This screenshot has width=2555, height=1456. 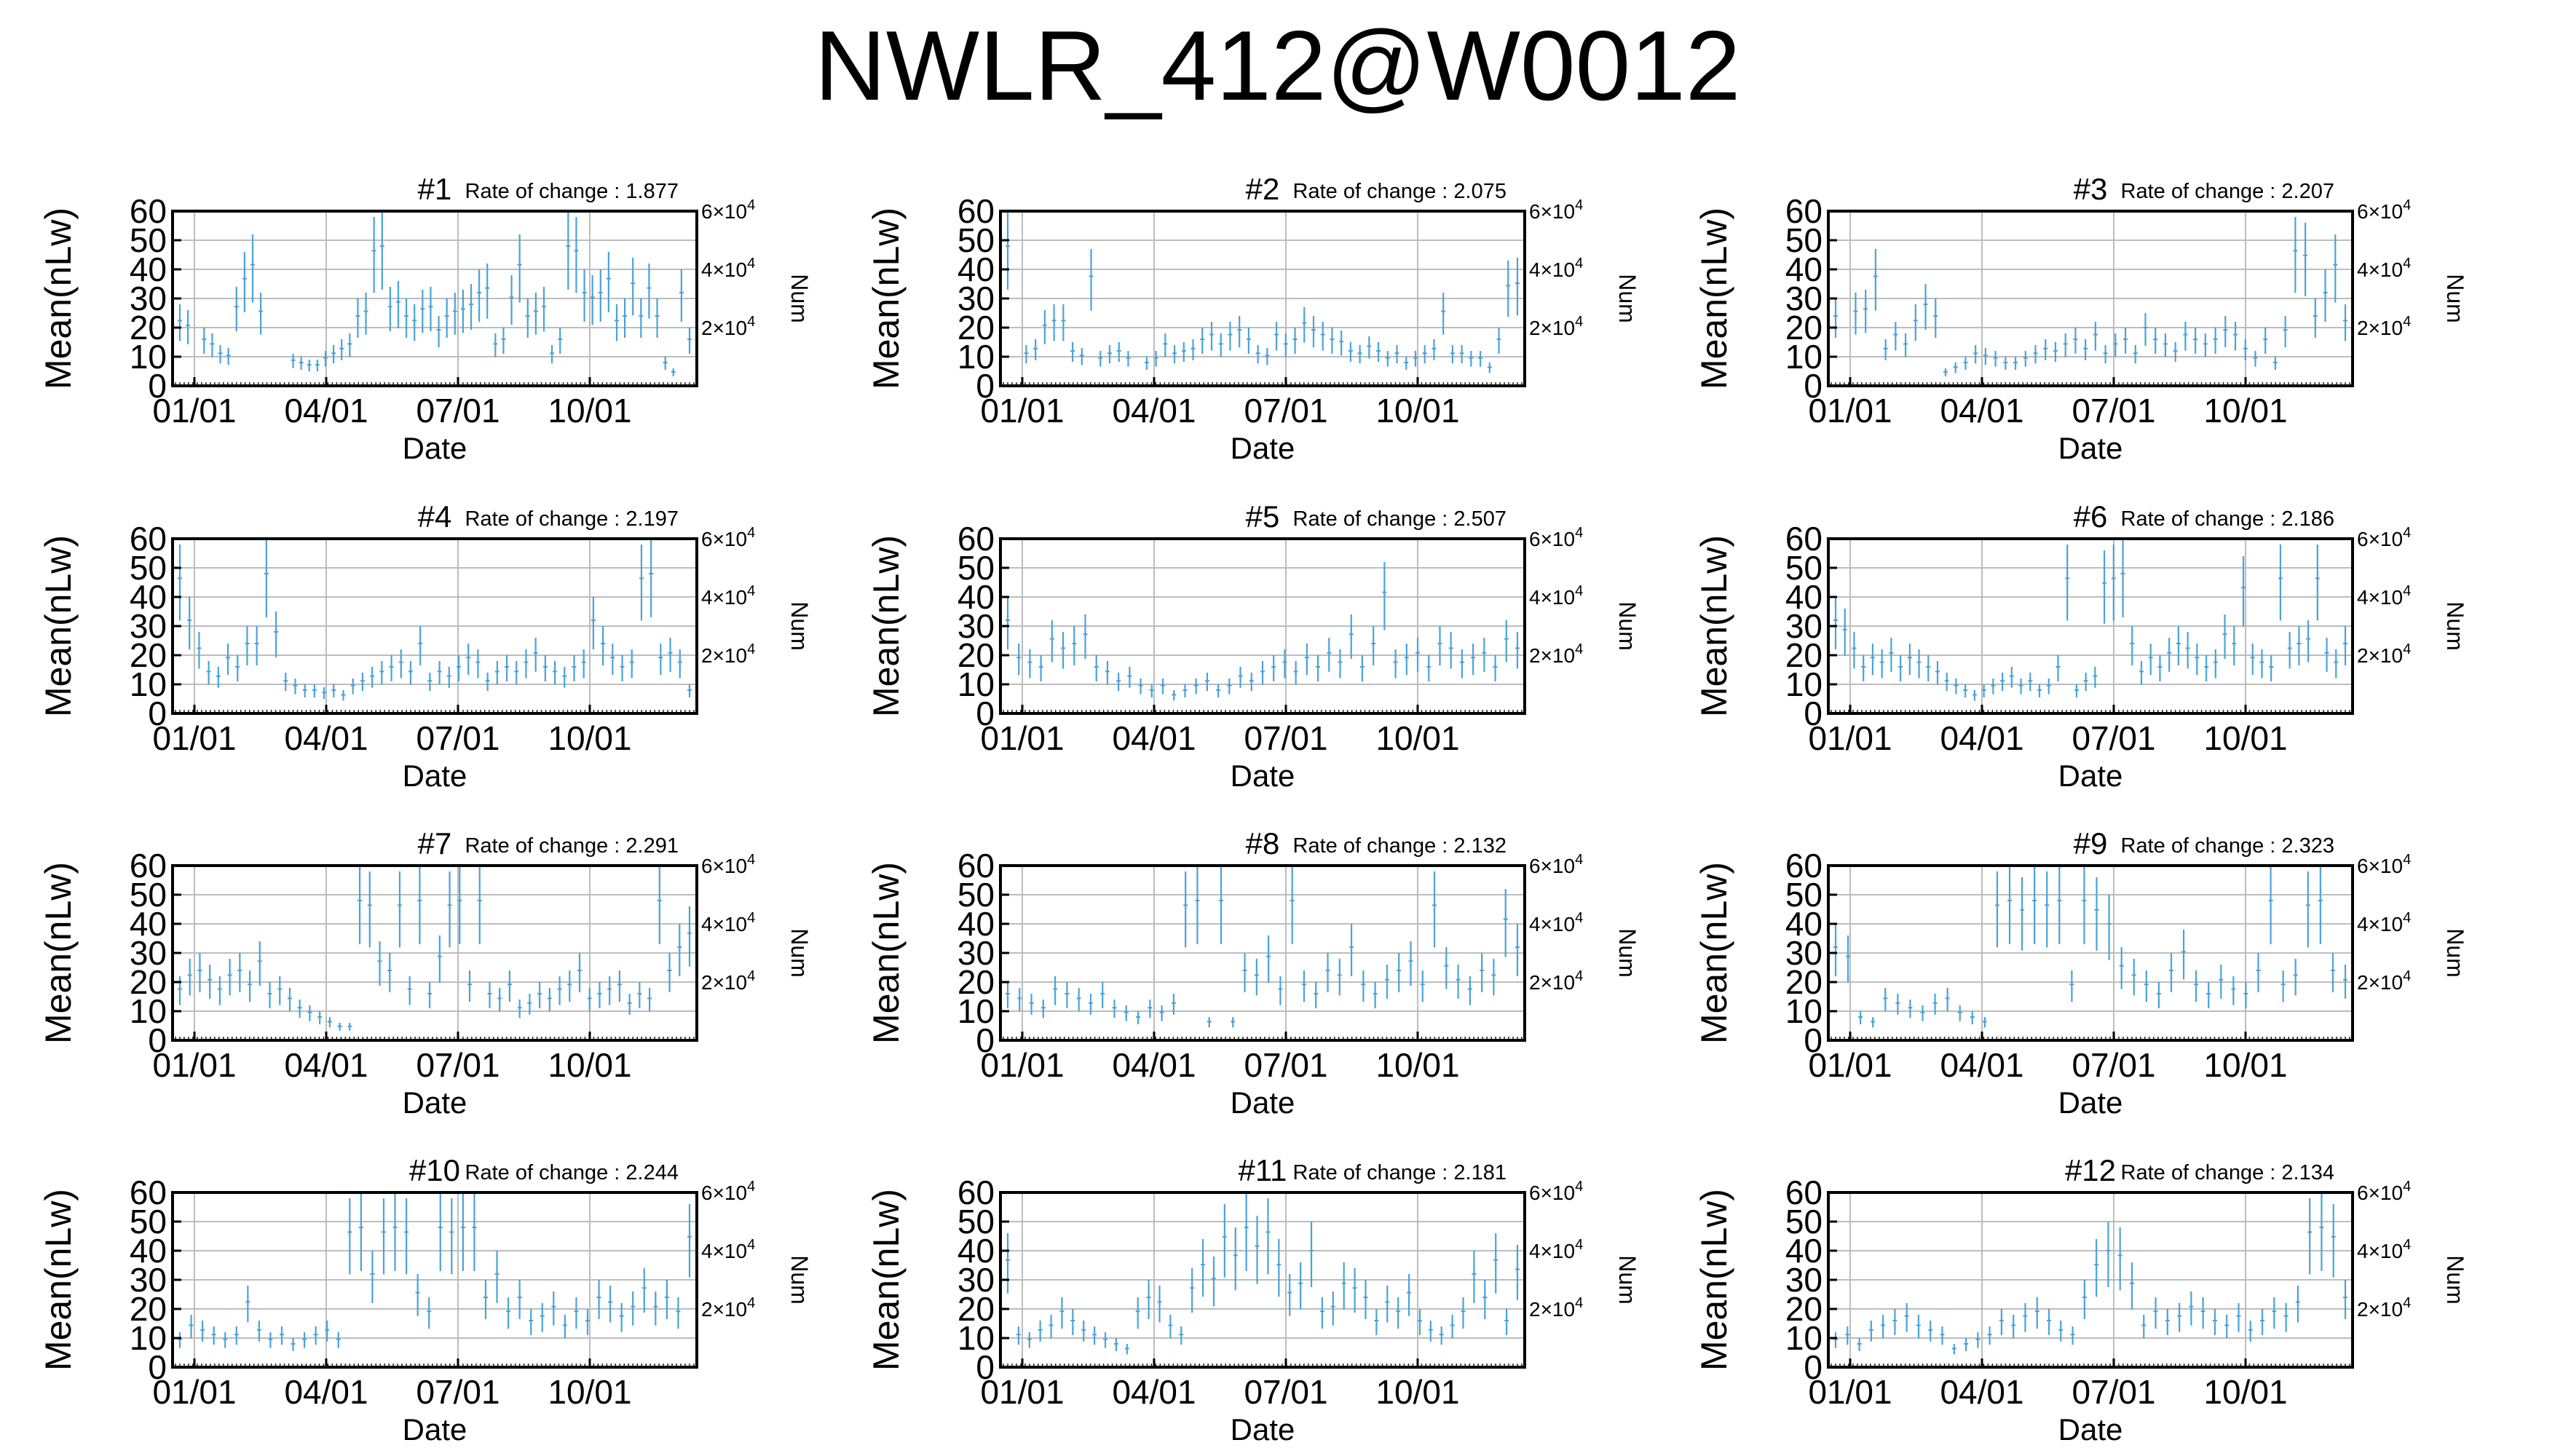 I want to click on y-tick-label-6: 30, so click(x=1804, y=626).